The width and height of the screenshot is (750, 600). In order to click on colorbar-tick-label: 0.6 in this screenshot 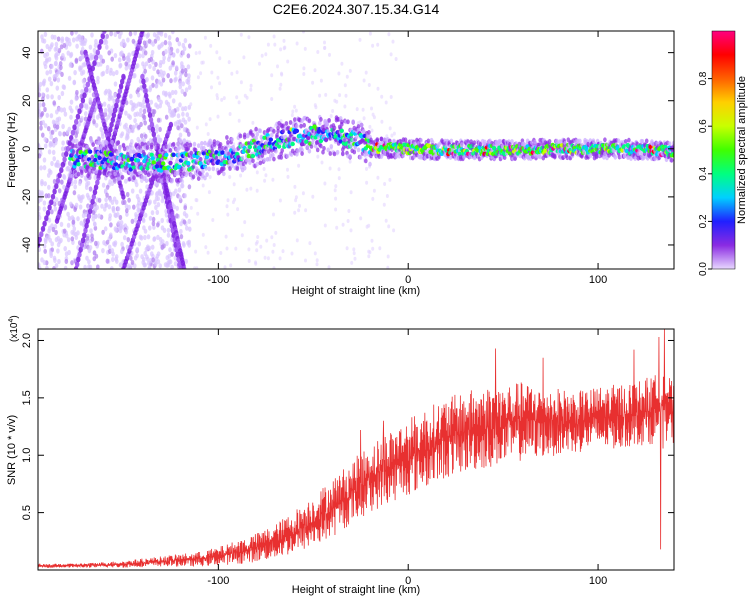, I will do `click(703, 126)`.